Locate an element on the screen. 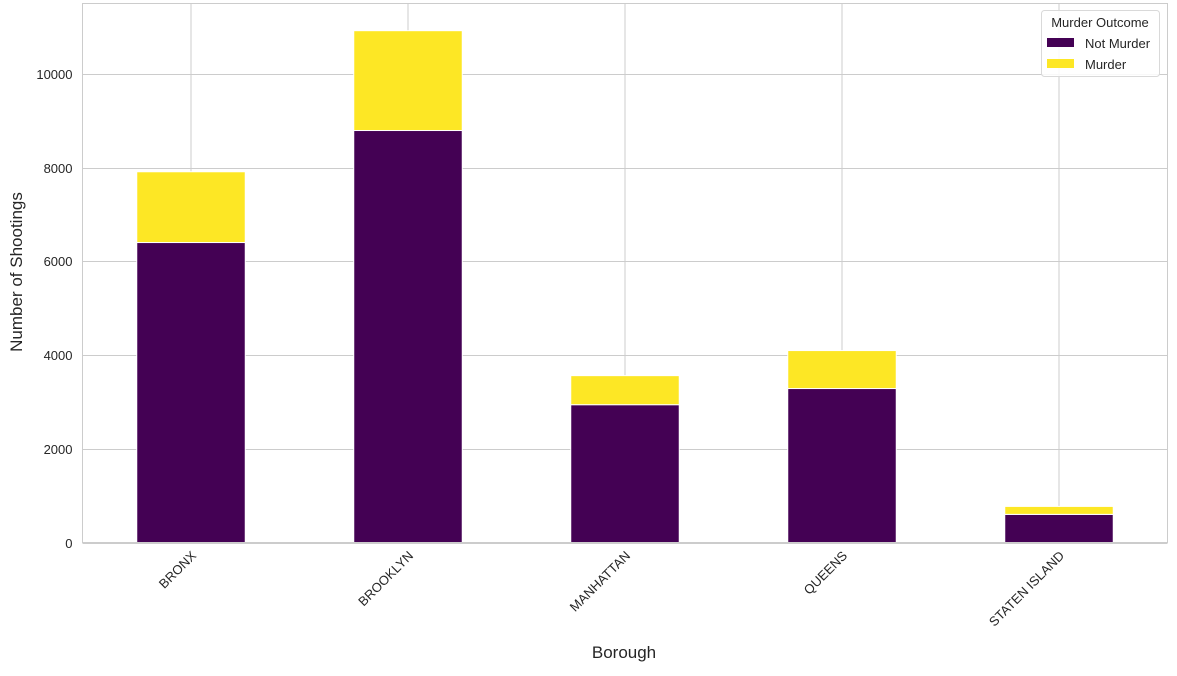 The height and width of the screenshot is (676, 1177). y-tick-label: 2000 is located at coordinates (58, 449).